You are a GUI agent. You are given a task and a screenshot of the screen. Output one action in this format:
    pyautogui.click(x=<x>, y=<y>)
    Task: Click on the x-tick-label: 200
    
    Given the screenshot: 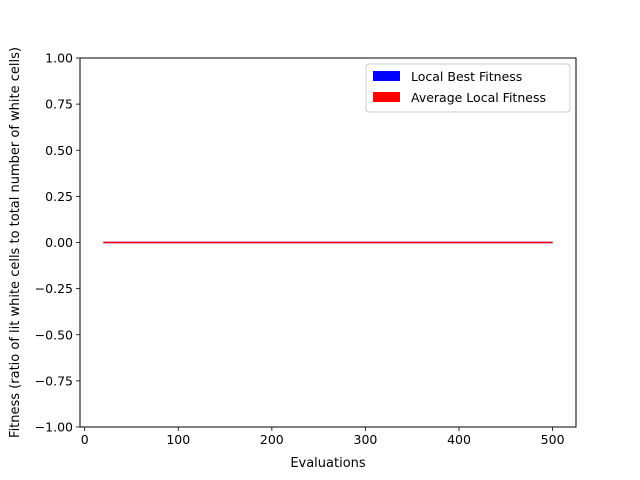 What is the action you would take?
    pyautogui.click(x=272, y=439)
    